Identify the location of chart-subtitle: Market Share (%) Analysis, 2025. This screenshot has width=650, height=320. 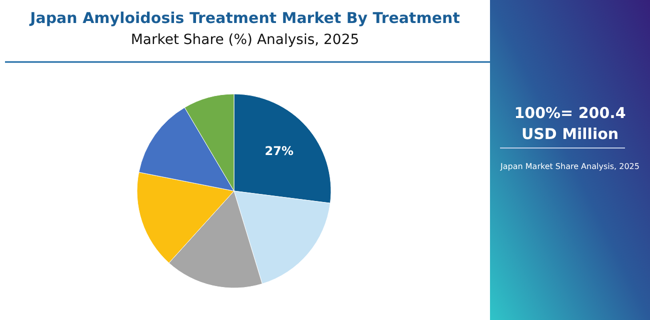
(245, 40).